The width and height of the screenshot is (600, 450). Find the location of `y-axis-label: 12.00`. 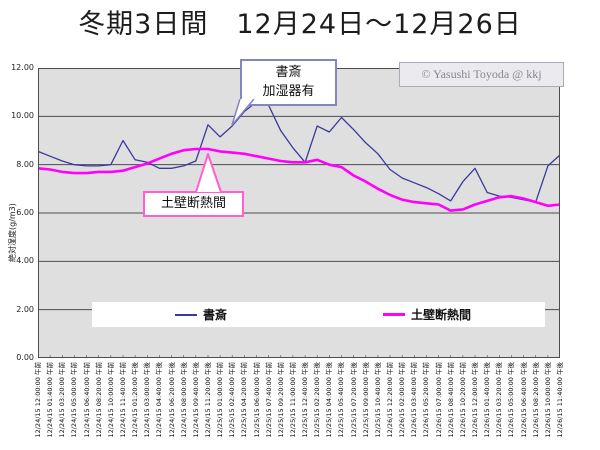

y-axis-label: 12.00 is located at coordinates (22, 67).